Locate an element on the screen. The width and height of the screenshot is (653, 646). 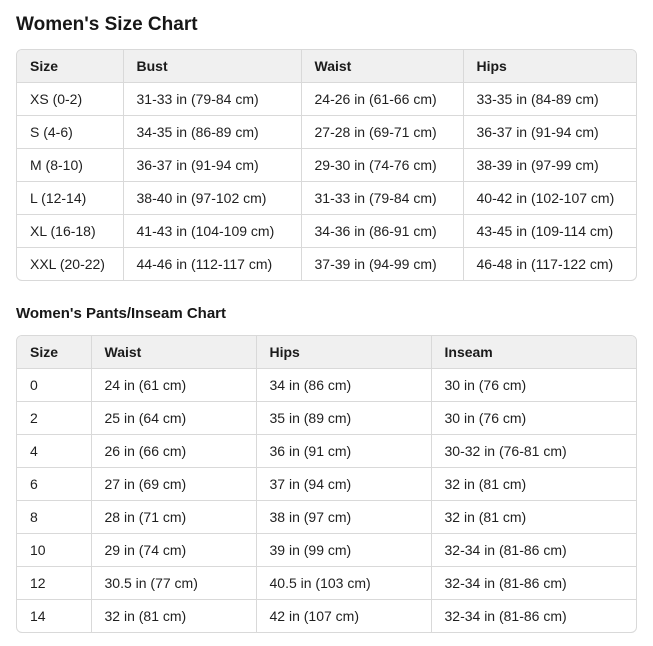
table-row: 0 24 in (61 cm) 34 in (86 cm) 30 in (76 cm) is located at coordinates (326, 385).